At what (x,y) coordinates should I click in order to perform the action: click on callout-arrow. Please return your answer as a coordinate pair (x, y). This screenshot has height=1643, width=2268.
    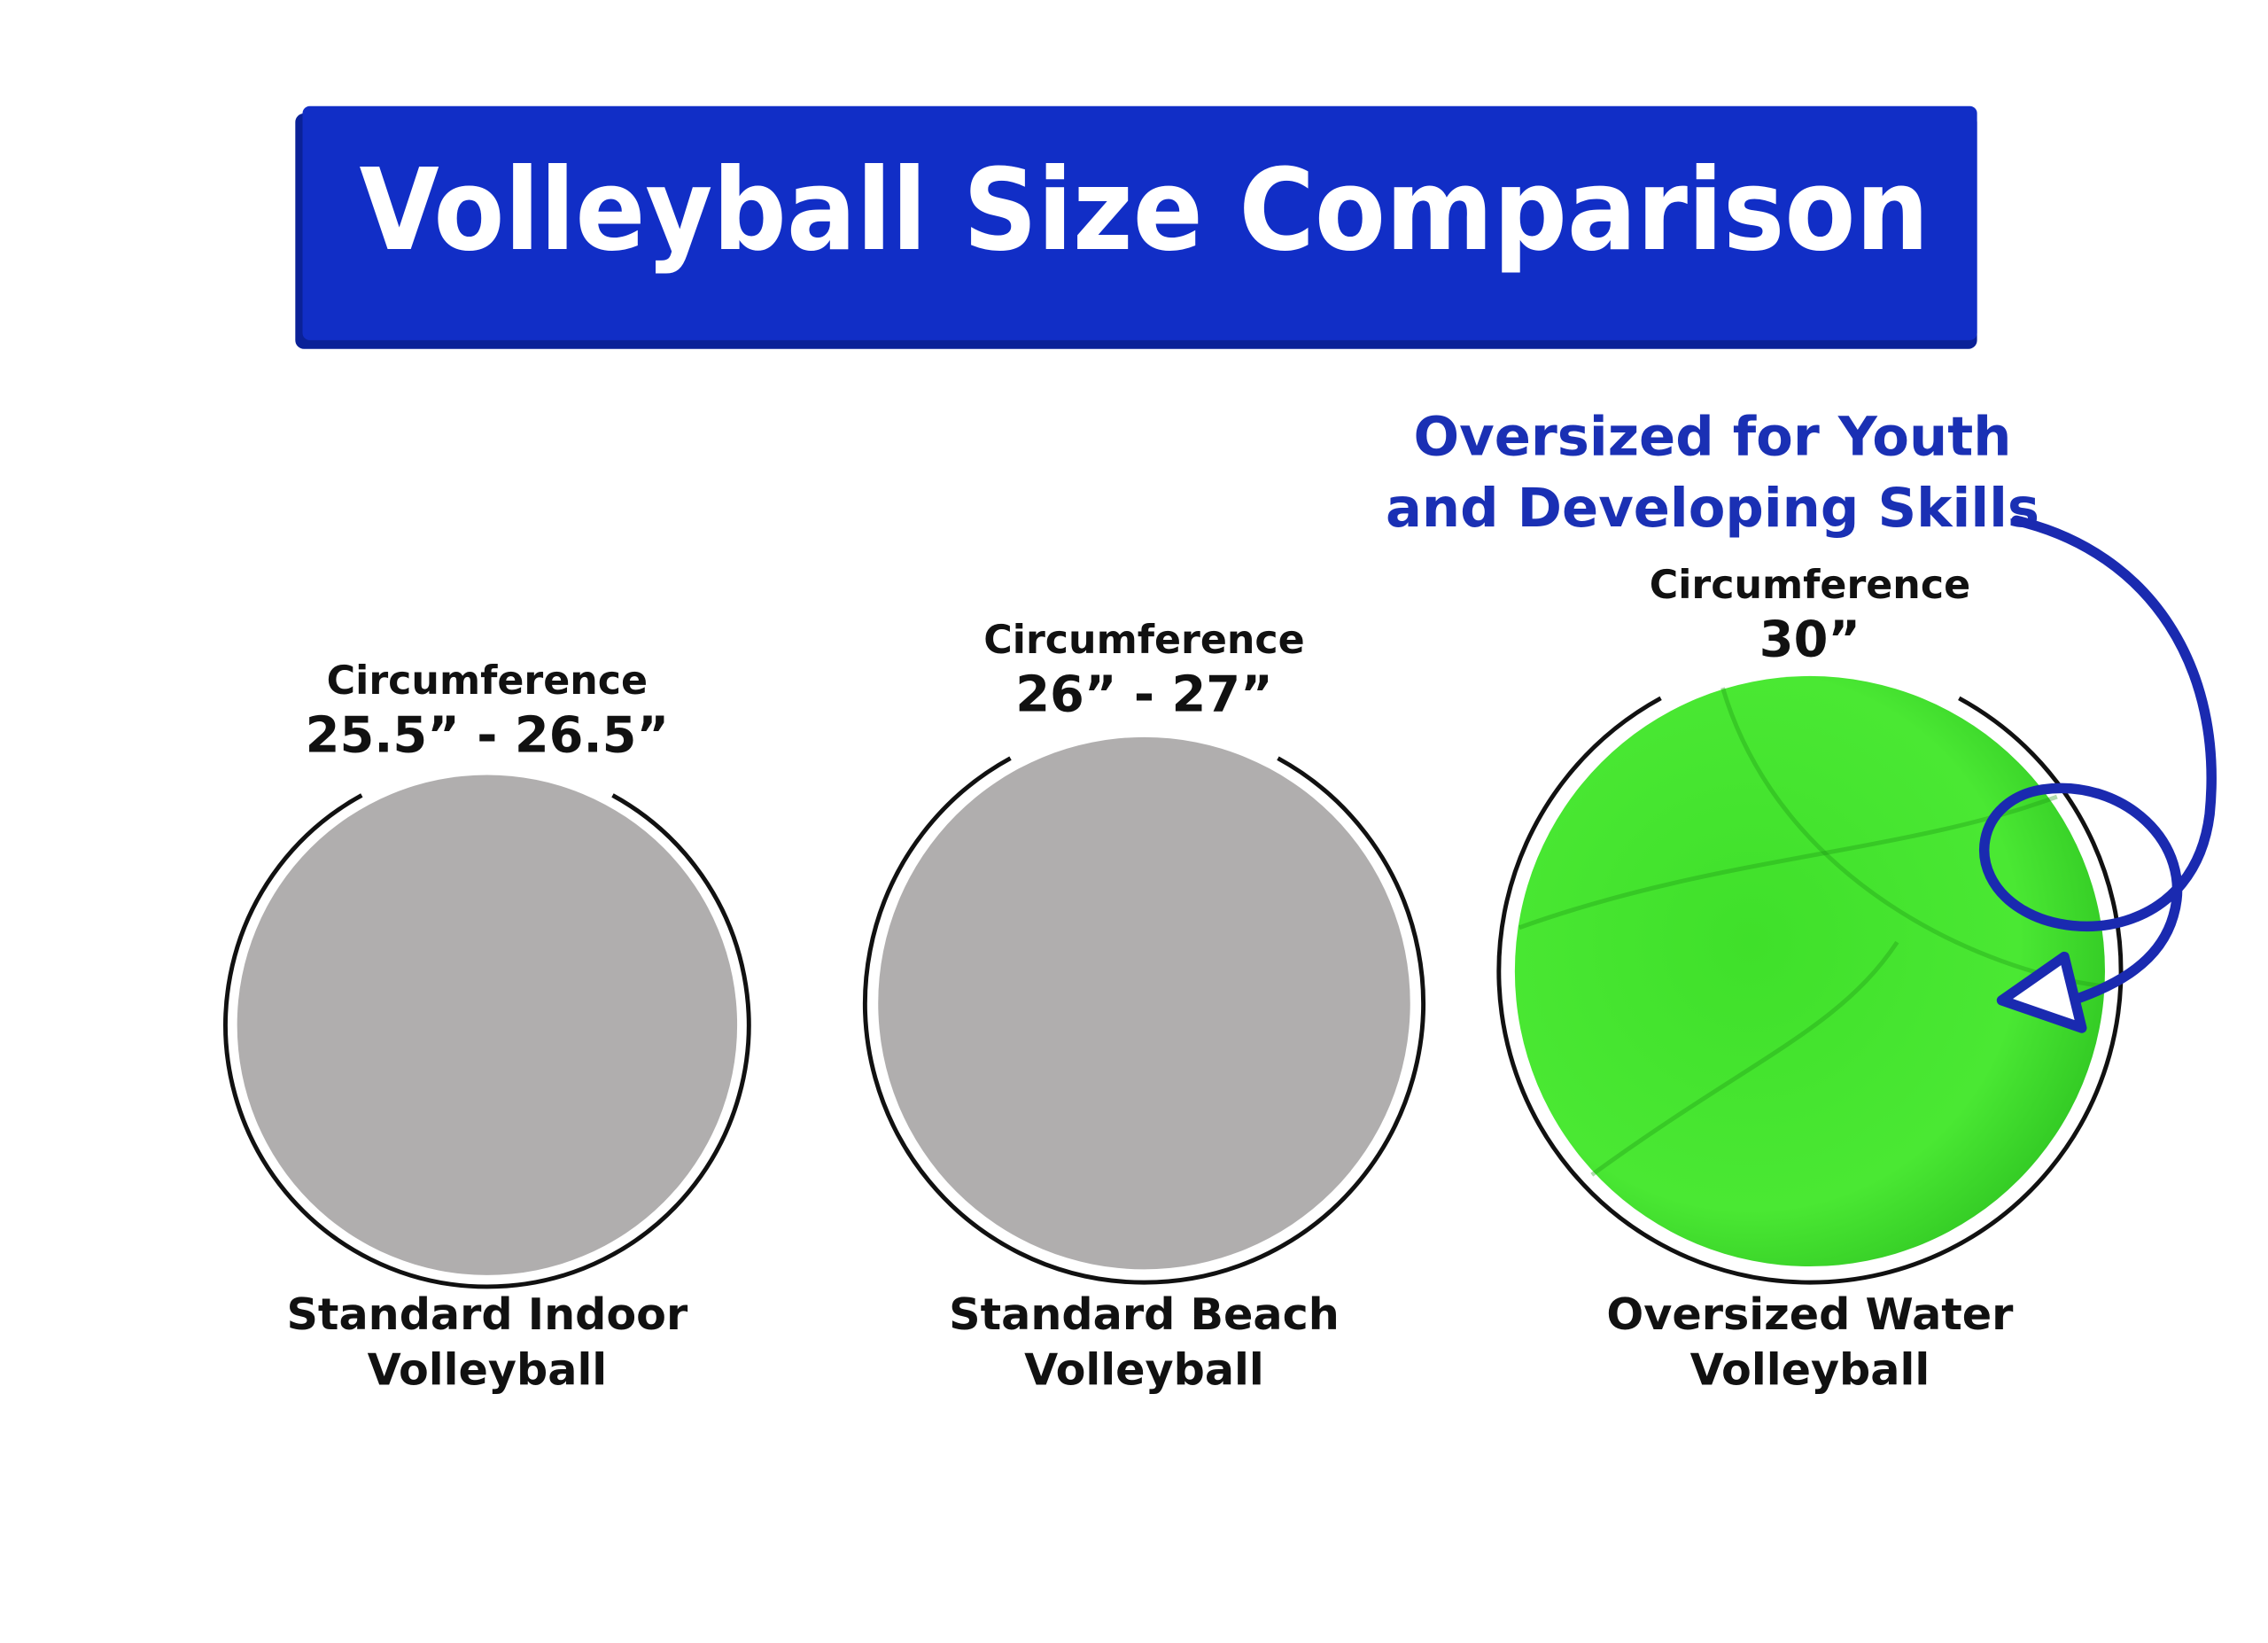
    Looking at the image, I should click on (2098, 761).